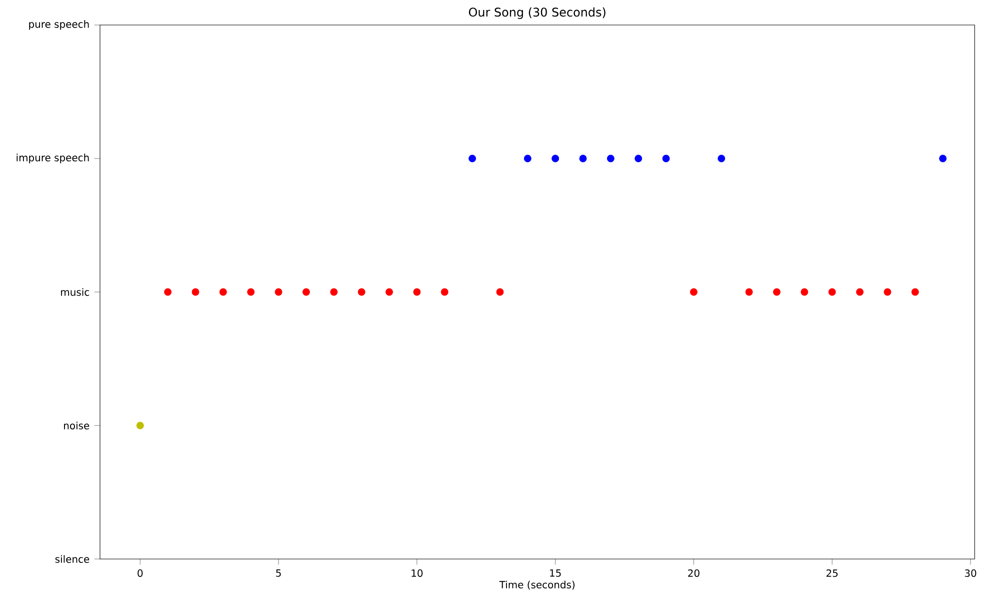 This screenshot has height=596, width=988. Describe the element at coordinates (52, 159) in the screenshot. I see `y-tick-label: impure speech` at that location.